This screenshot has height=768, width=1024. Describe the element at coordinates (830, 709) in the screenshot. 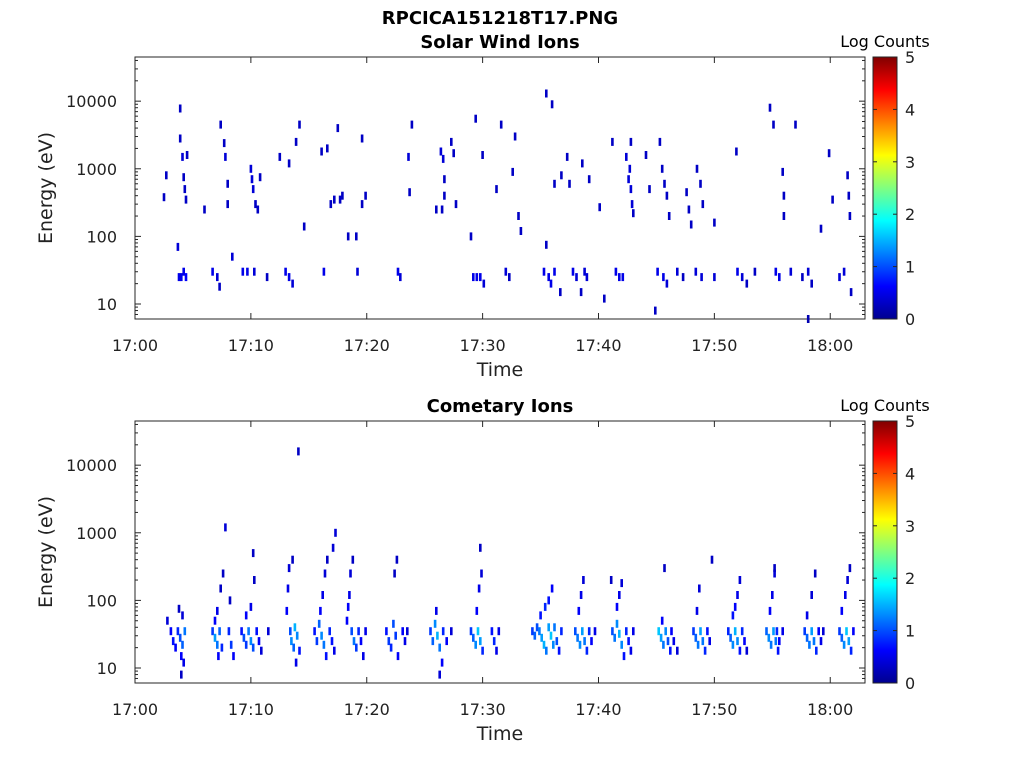

I see `x-tick-label: 18:00` at that location.